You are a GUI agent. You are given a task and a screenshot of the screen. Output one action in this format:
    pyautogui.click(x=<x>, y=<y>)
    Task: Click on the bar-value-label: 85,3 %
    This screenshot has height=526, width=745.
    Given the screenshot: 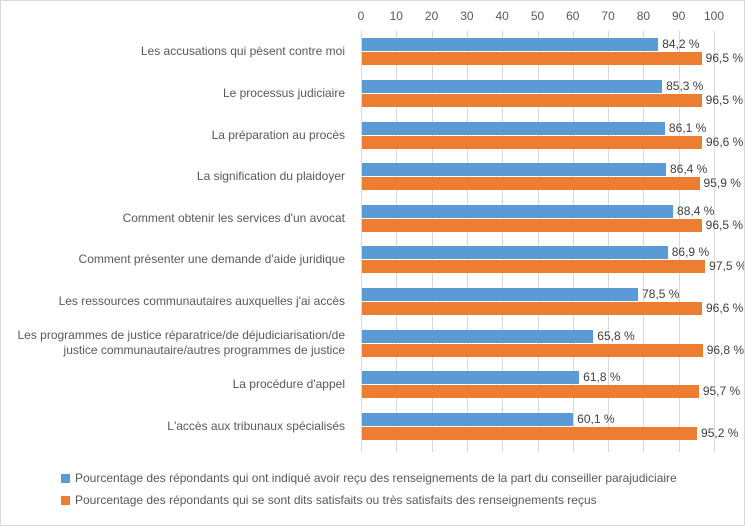 What is the action you would take?
    pyautogui.click(x=685, y=85)
    